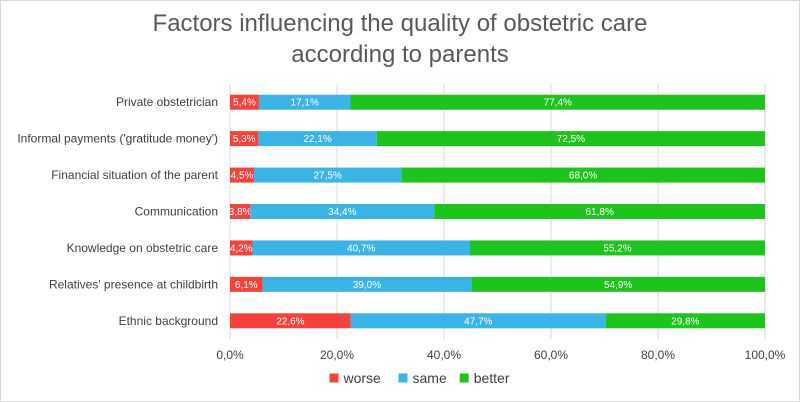 The height and width of the screenshot is (402, 800). Describe the element at coordinates (765, 355) in the screenshot. I see `x-tick-label: 100,0%` at that location.